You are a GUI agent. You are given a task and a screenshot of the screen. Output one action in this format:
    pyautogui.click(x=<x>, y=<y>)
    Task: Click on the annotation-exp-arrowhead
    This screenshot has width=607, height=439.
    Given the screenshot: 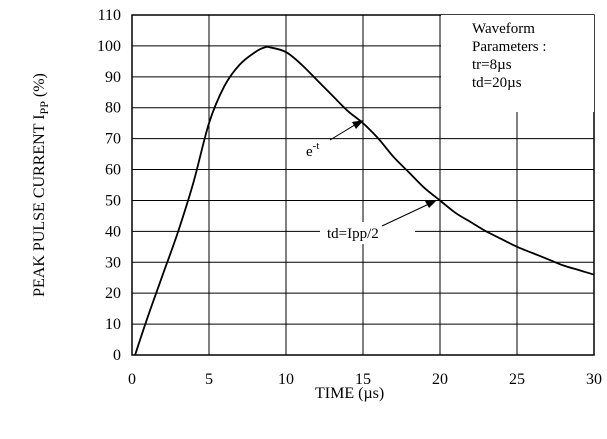 What is the action you would take?
    pyautogui.click(x=358, y=124)
    